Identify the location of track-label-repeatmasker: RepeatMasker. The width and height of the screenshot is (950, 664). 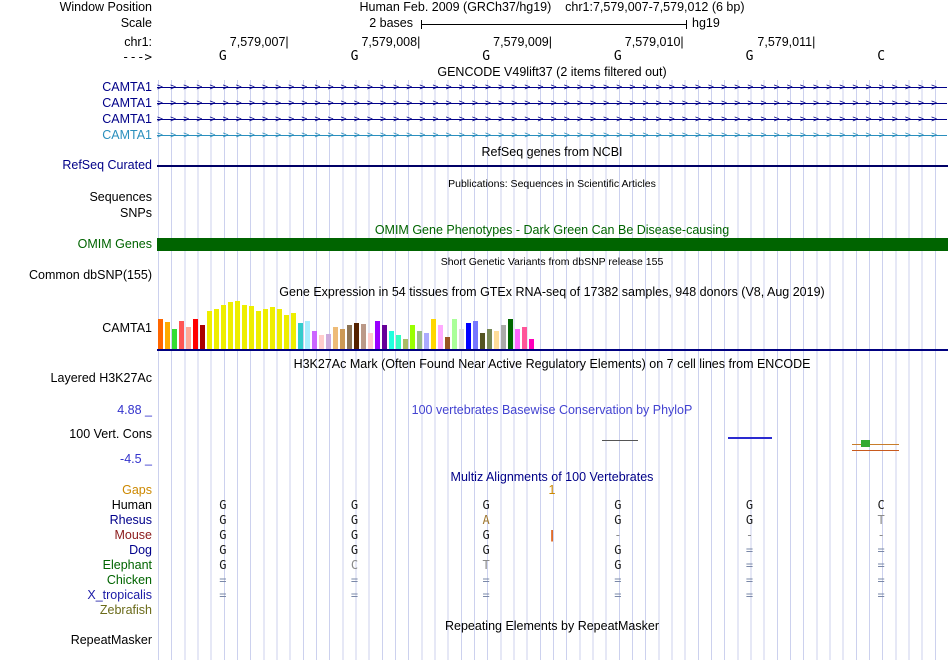
(111, 640).